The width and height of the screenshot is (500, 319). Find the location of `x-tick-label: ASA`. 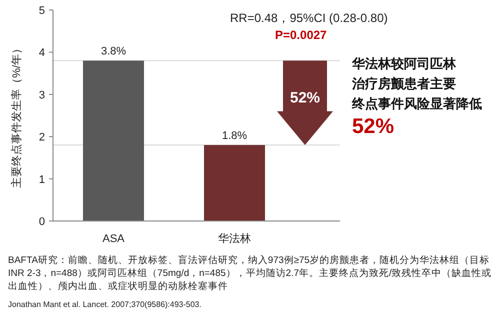

x-tick-label: ASA is located at coordinates (114, 239).